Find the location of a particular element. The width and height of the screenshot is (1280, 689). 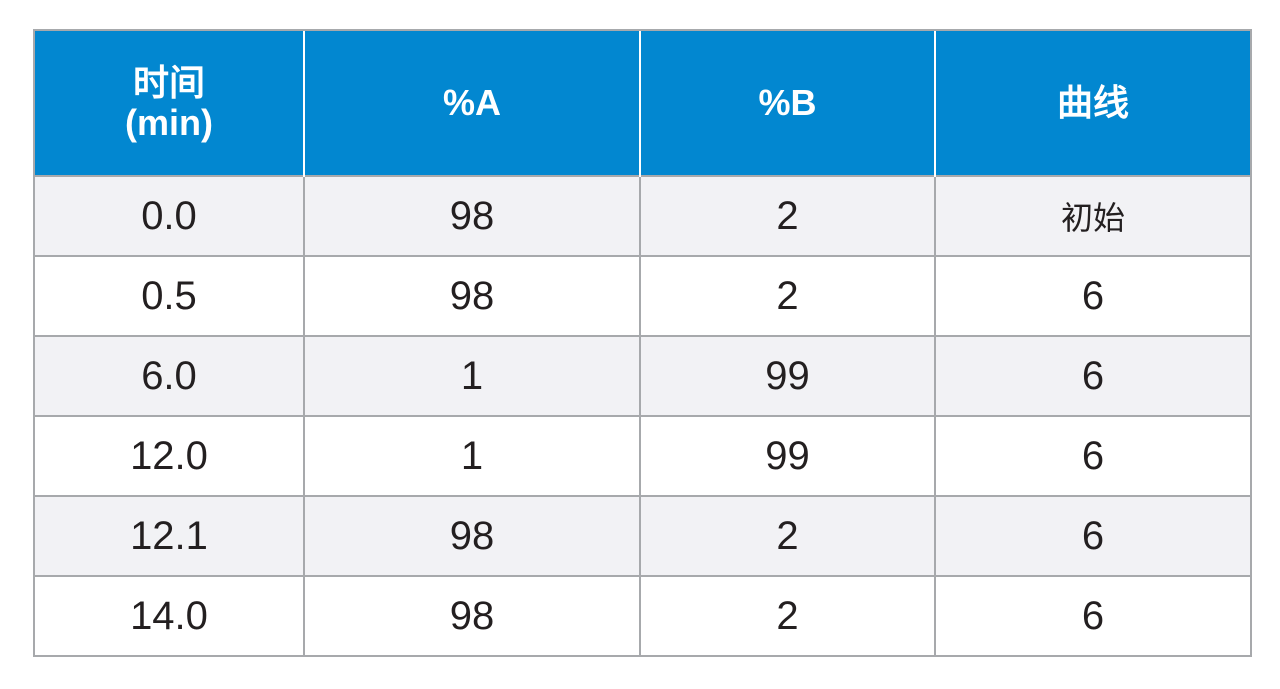

header-percent-a: %A is located at coordinates (471, 102).